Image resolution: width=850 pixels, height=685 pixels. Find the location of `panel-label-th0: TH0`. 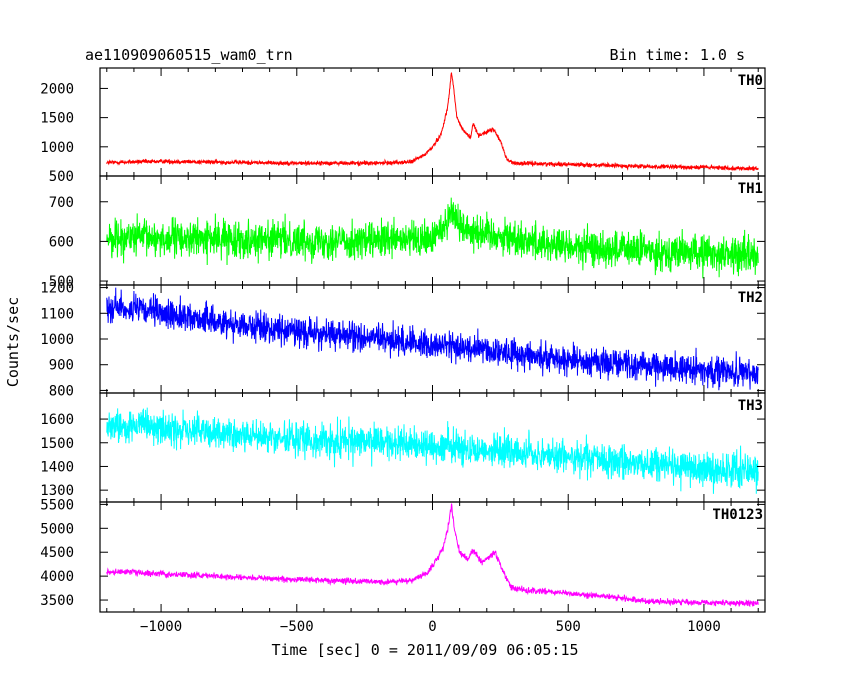

panel-label-th0: TH0 is located at coordinates (750, 81).